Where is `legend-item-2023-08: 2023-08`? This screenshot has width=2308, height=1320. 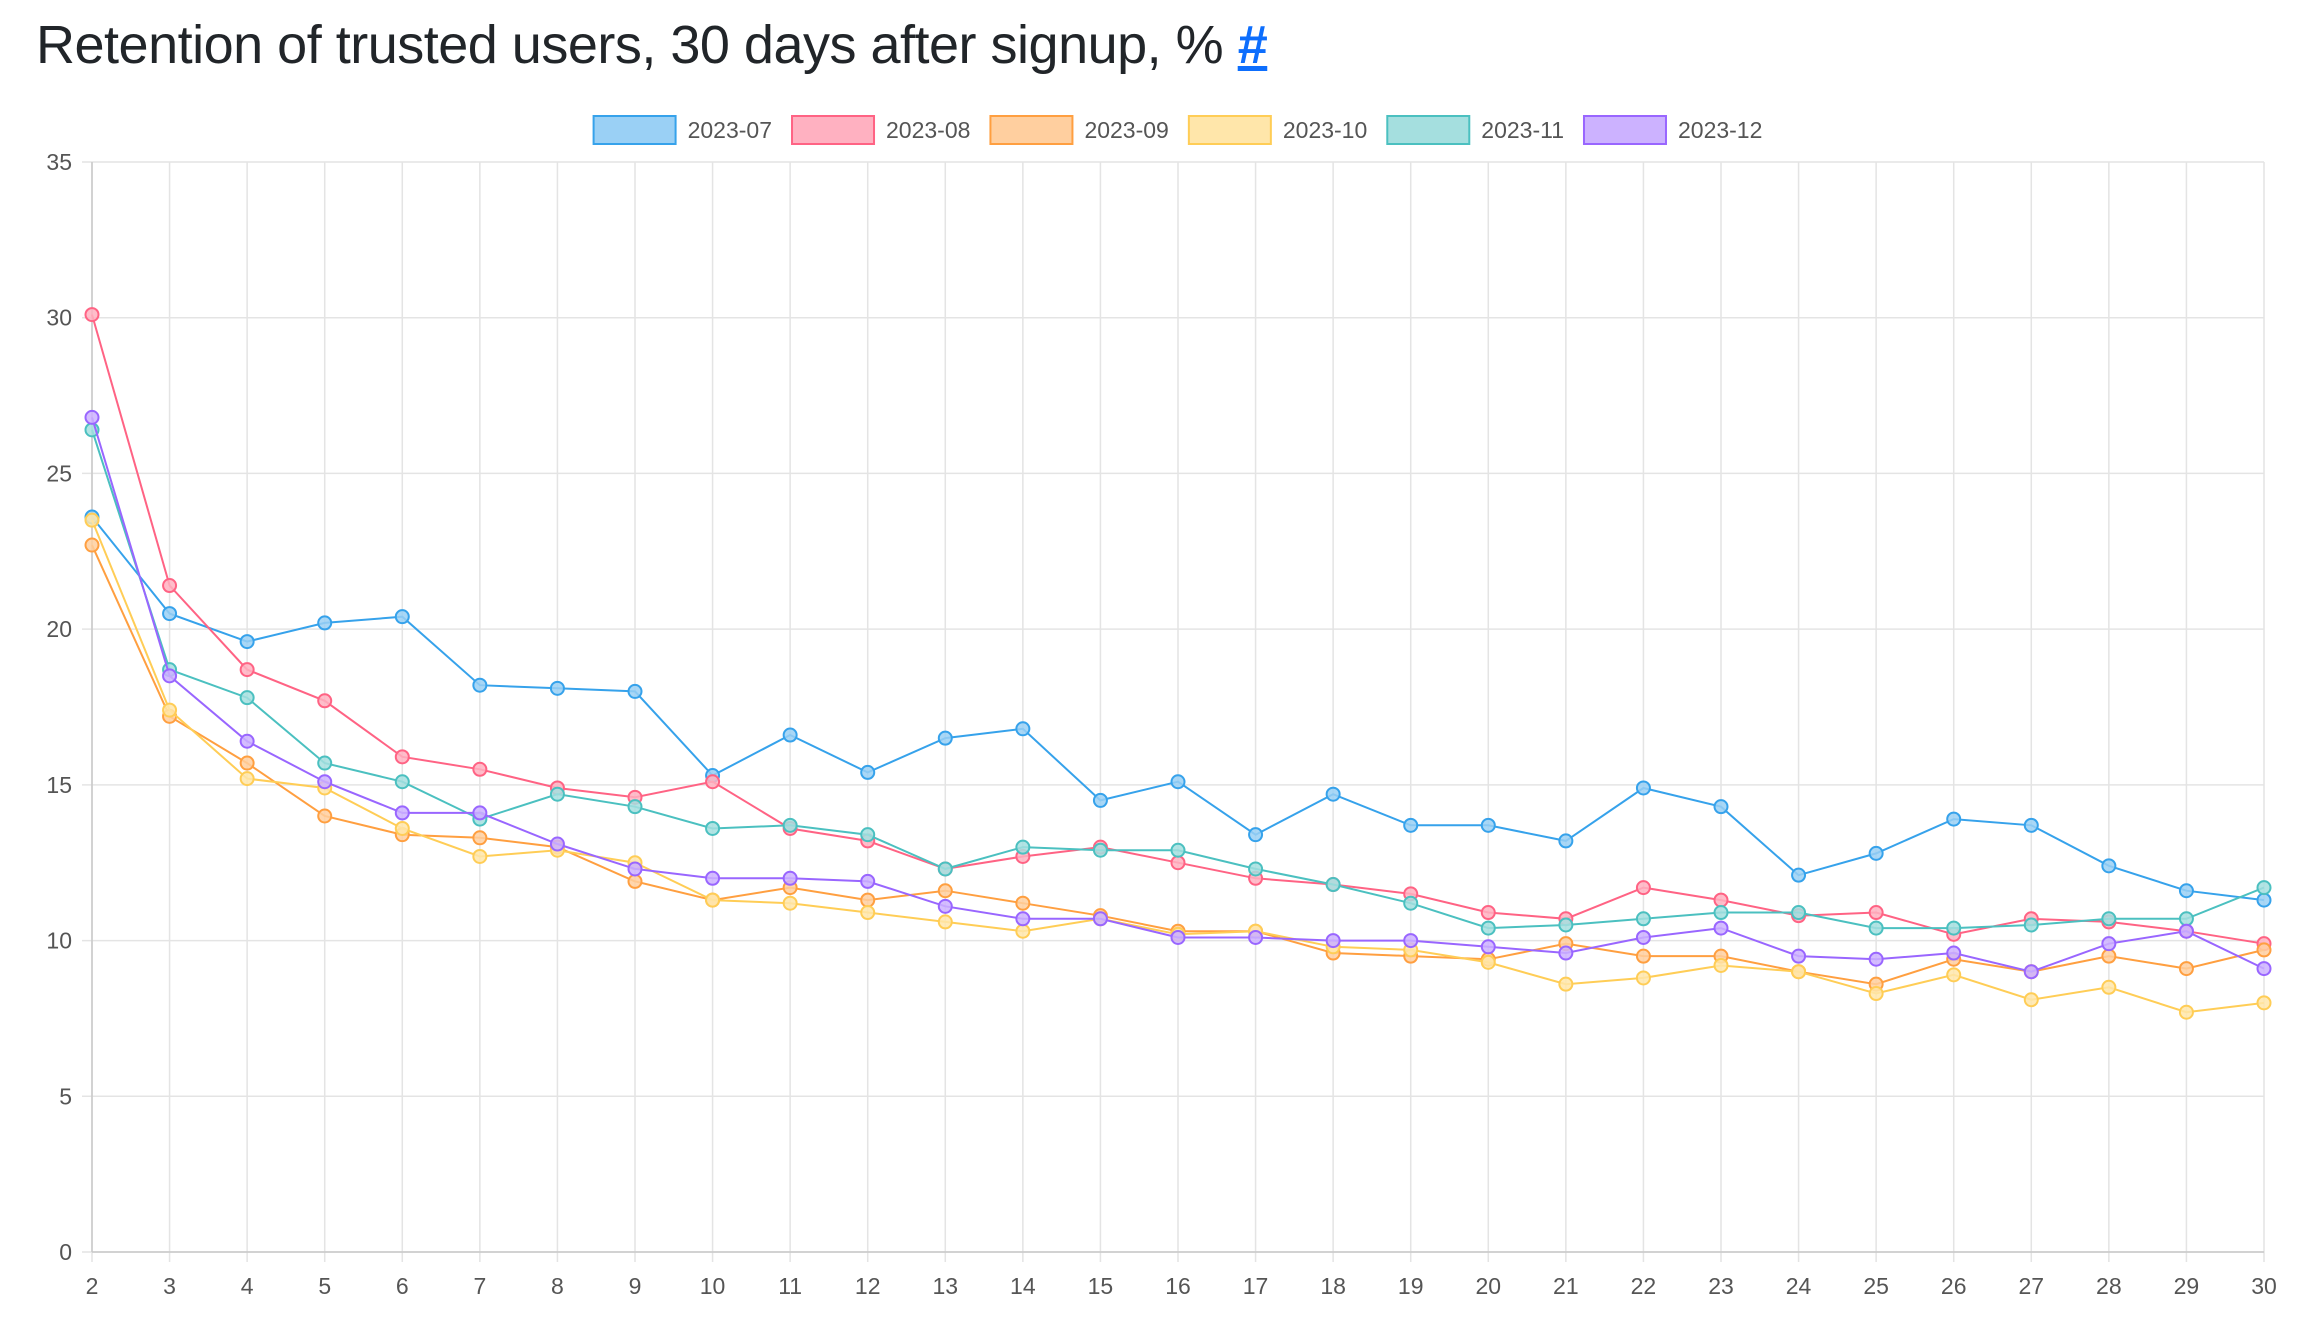
legend-item-2023-08: 2023-08 is located at coordinates (880, 130).